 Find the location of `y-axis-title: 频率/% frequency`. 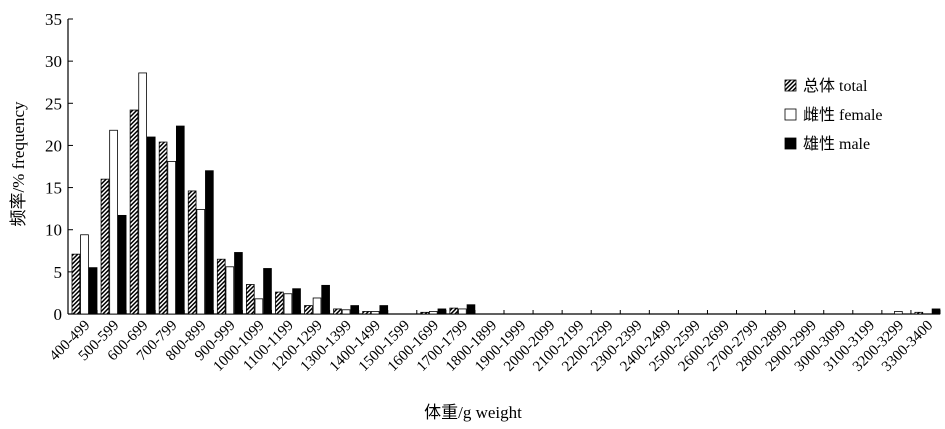

y-axis-title: 频率/% frequency is located at coordinates (18, 164).